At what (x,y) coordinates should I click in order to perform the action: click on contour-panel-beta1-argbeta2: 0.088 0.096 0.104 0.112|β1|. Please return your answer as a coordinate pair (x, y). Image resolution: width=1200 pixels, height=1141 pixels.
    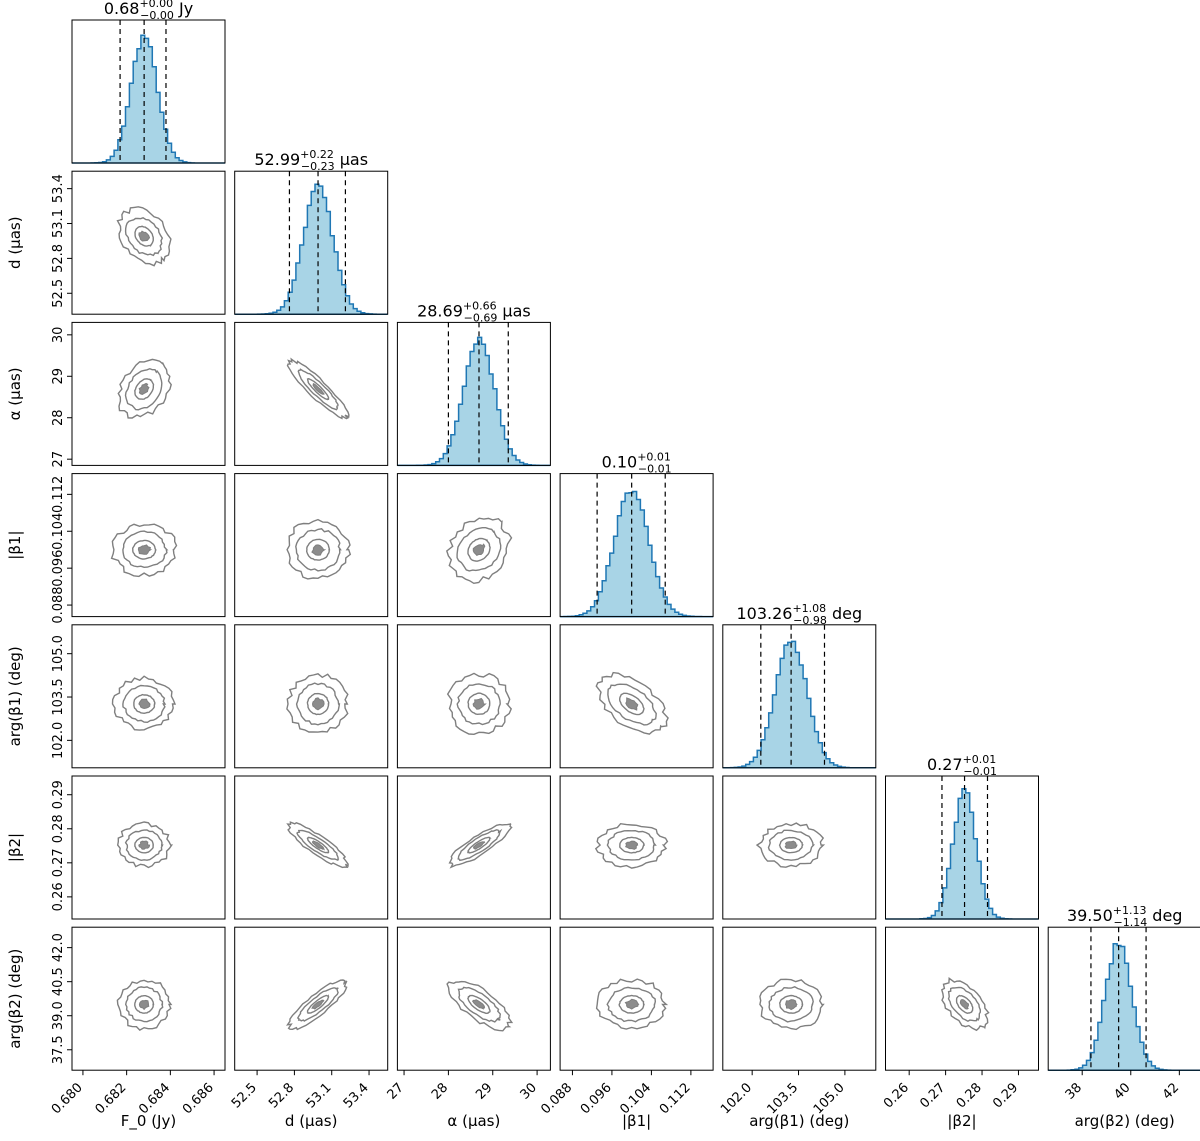
    Looking at the image, I should click on (626, 1028).